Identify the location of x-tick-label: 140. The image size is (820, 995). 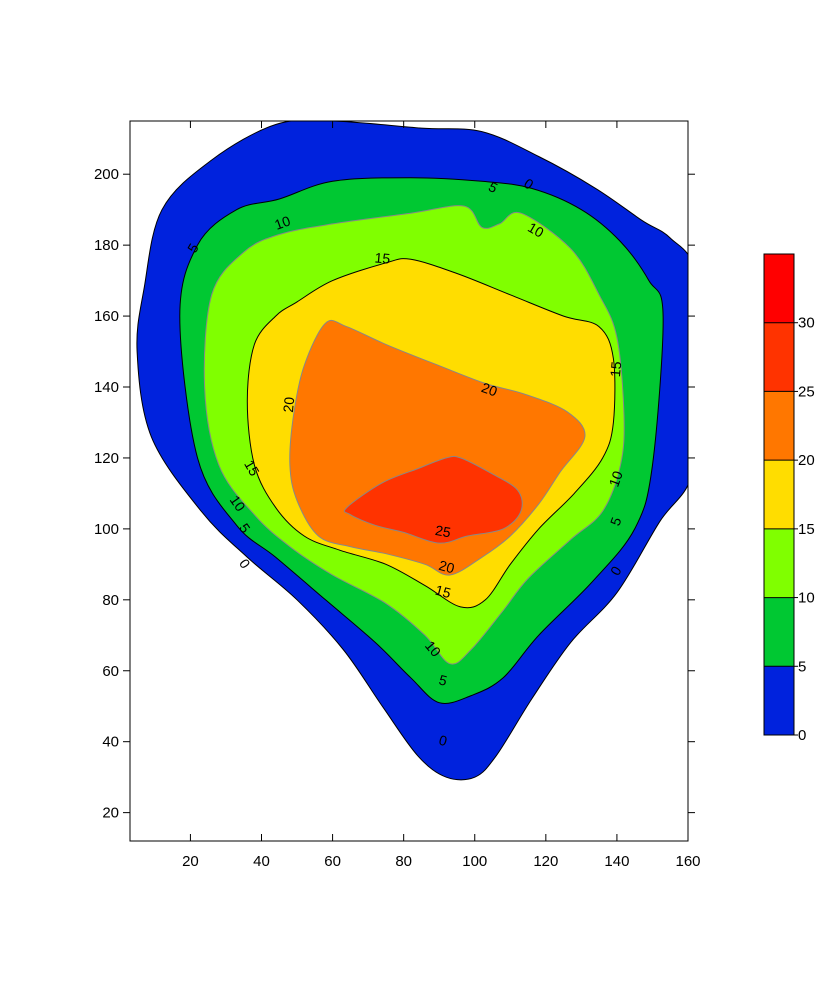
(616, 861).